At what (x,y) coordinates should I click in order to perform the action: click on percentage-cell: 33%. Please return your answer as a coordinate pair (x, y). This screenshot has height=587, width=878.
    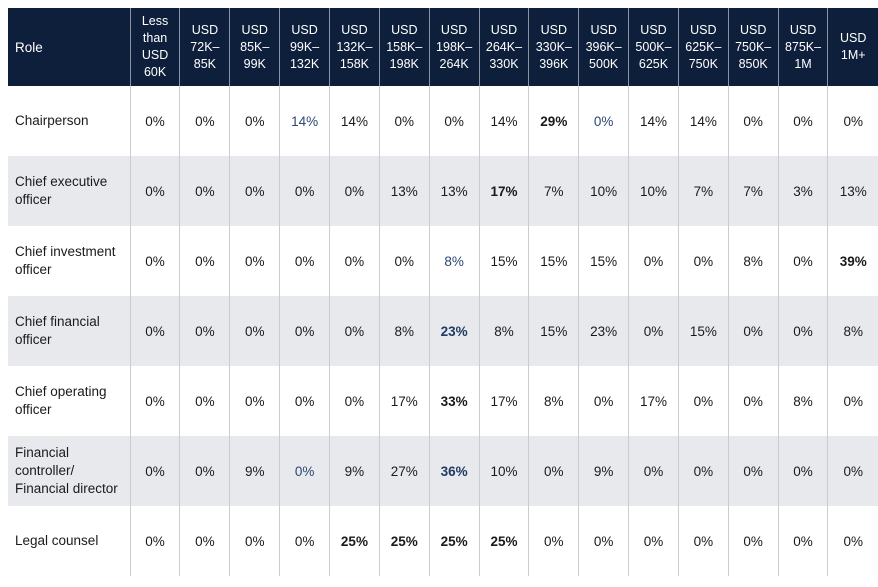
    Looking at the image, I should click on (454, 401).